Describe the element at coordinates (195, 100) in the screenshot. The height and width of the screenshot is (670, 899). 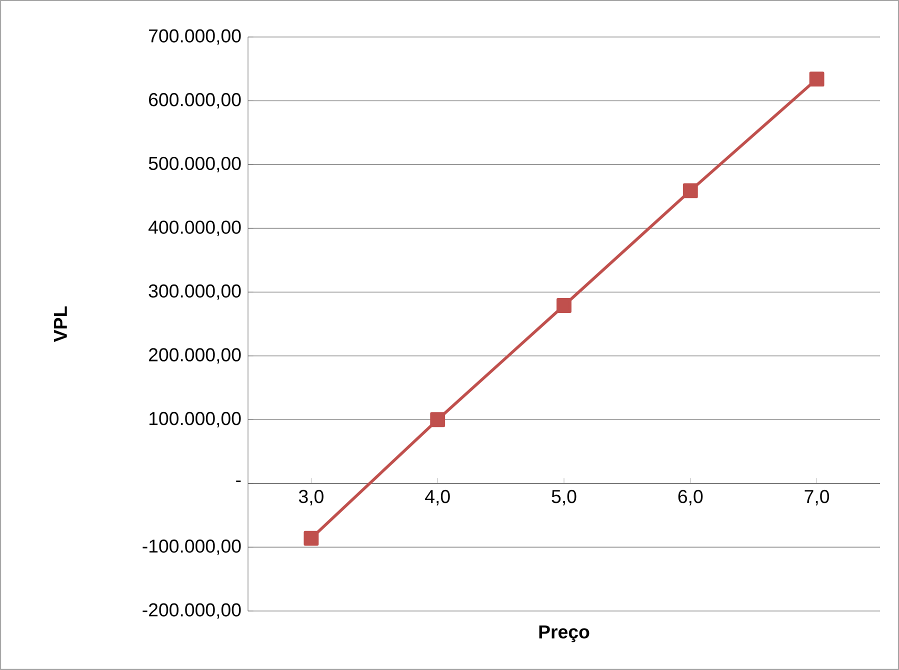
I see `y-tick-label: 600.000,00` at that location.